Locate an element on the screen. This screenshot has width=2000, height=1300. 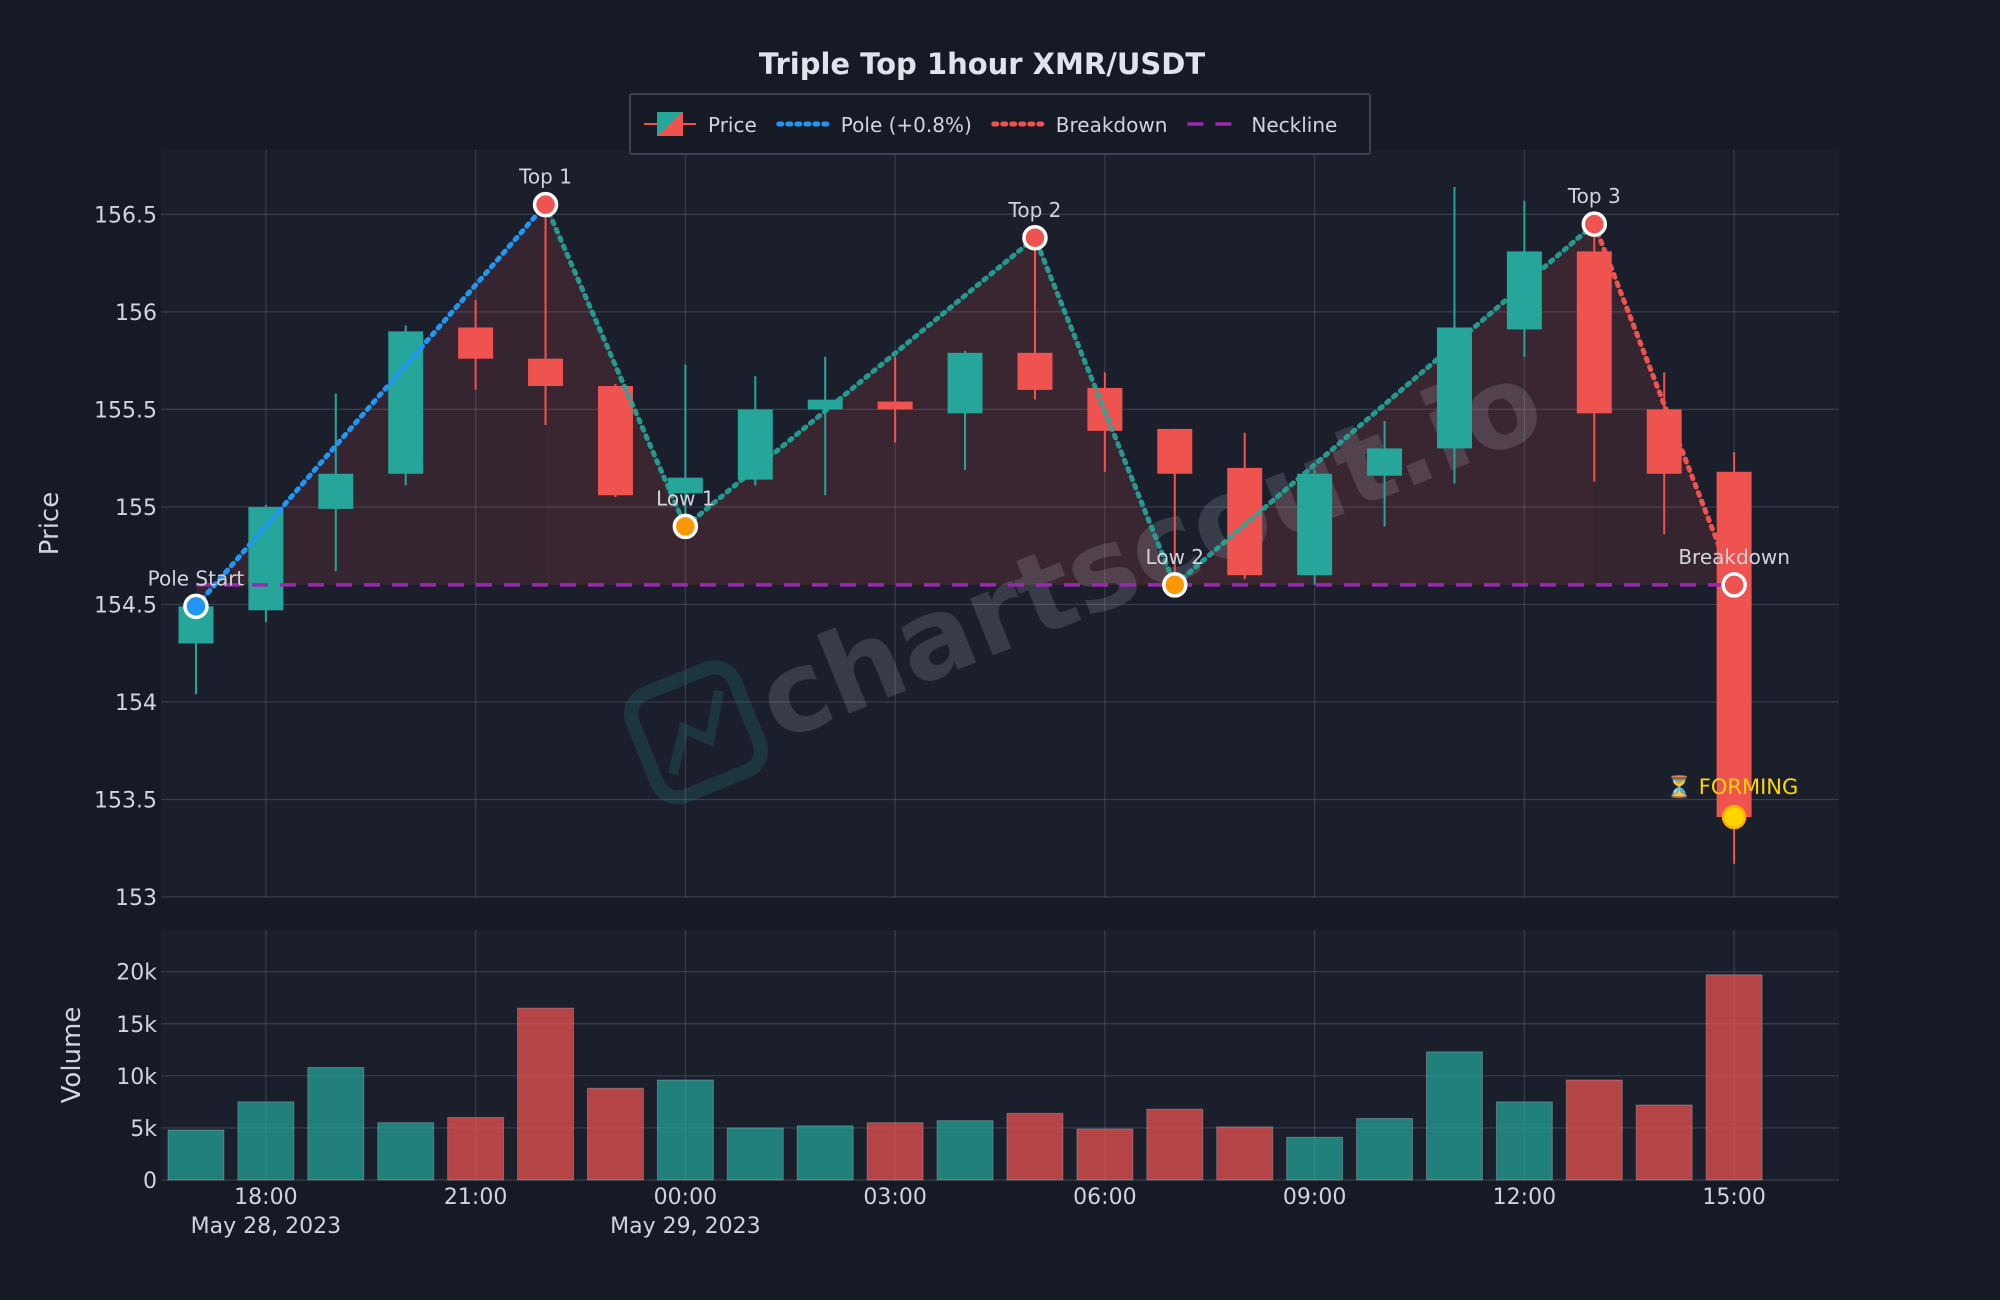
date-tick-label: May 29, 2023 is located at coordinates (685, 1226).